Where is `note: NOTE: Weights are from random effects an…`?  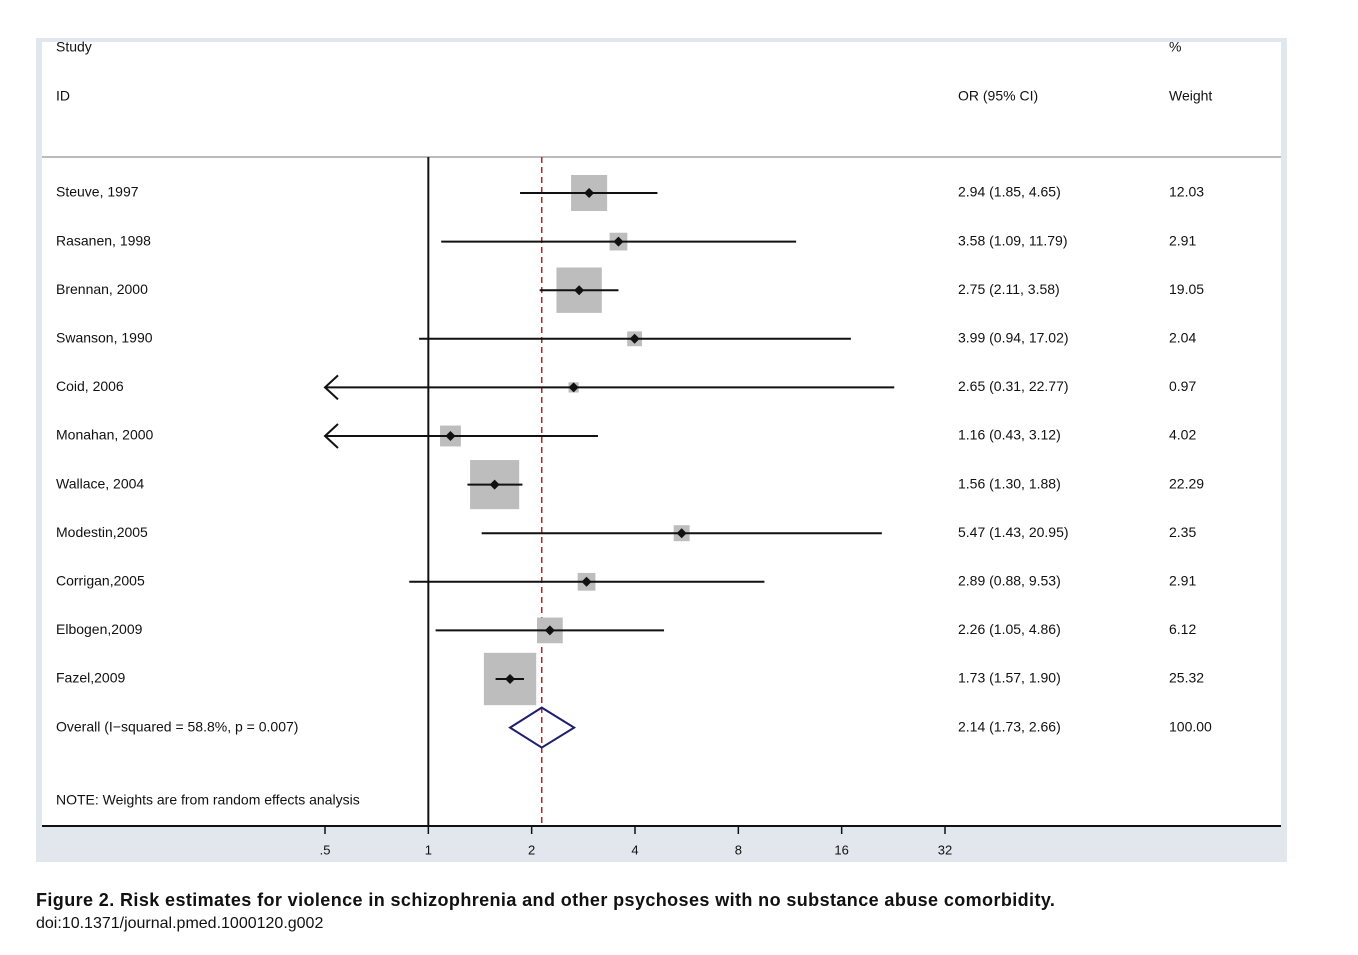 note: NOTE: Weights are from random effects an… is located at coordinates (208, 800).